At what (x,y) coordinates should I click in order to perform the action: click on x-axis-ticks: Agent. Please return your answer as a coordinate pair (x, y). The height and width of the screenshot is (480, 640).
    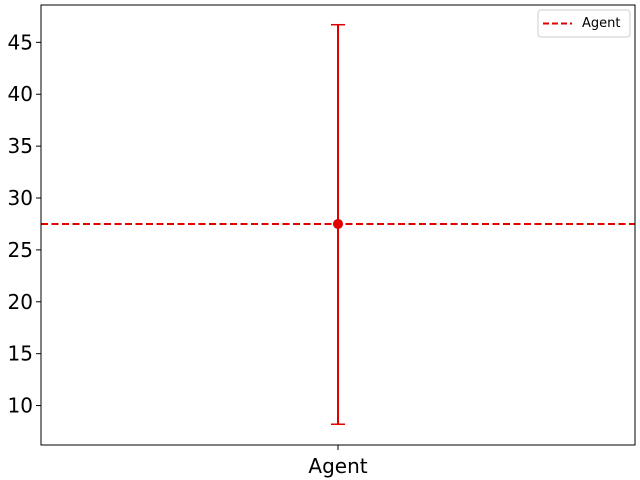
    Looking at the image, I should click on (338, 461).